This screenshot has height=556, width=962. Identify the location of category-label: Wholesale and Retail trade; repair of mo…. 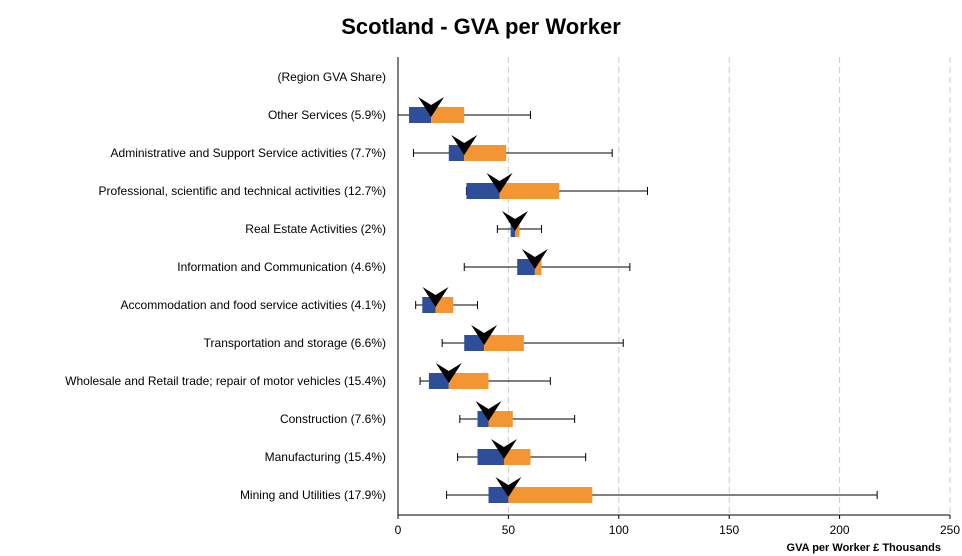
(225, 381).